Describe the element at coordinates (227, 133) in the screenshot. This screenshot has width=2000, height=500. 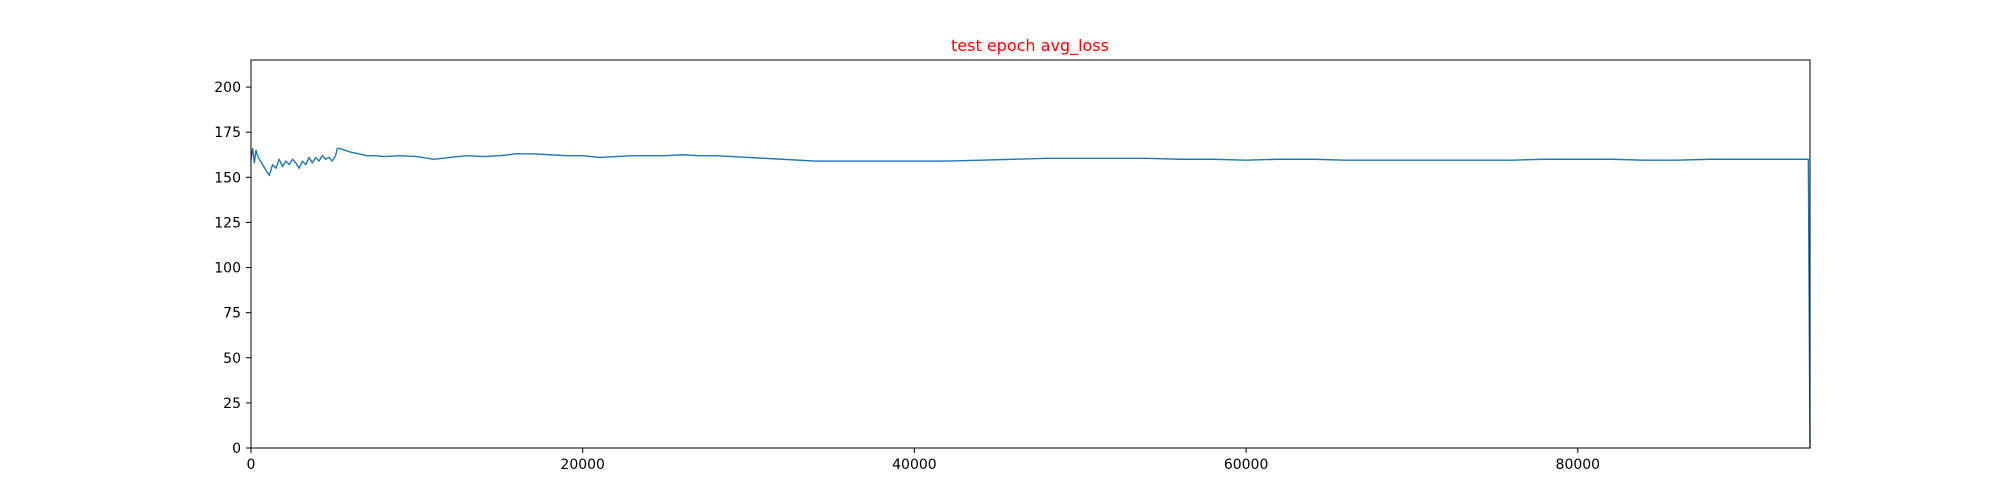
I see `y-tick-label: 175` at that location.